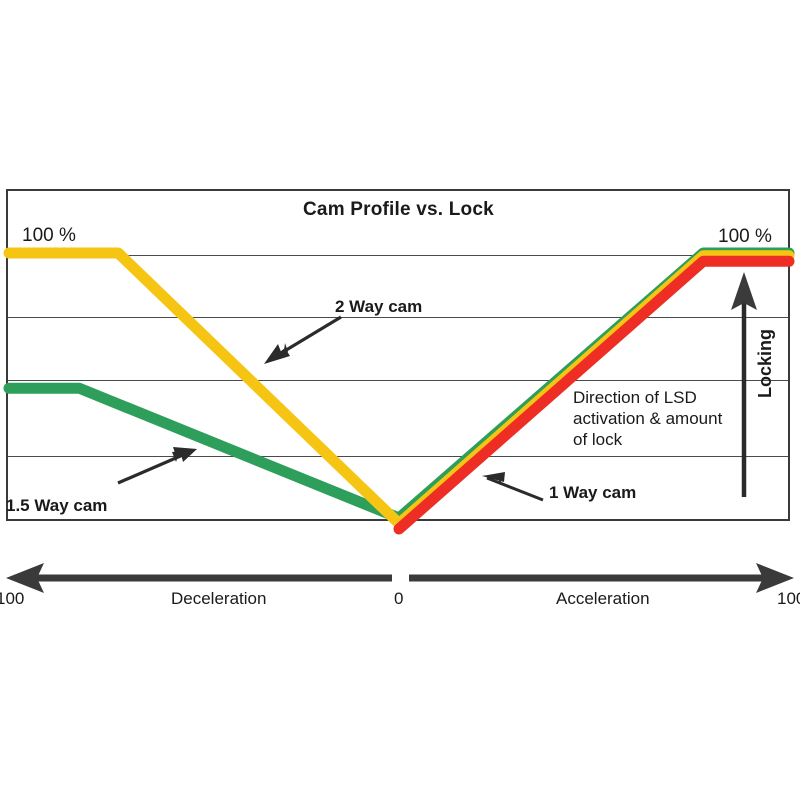 The height and width of the screenshot is (800, 800). What do you see at coordinates (399, 598) in the screenshot?
I see `x-axis-value-center: 0` at bounding box center [399, 598].